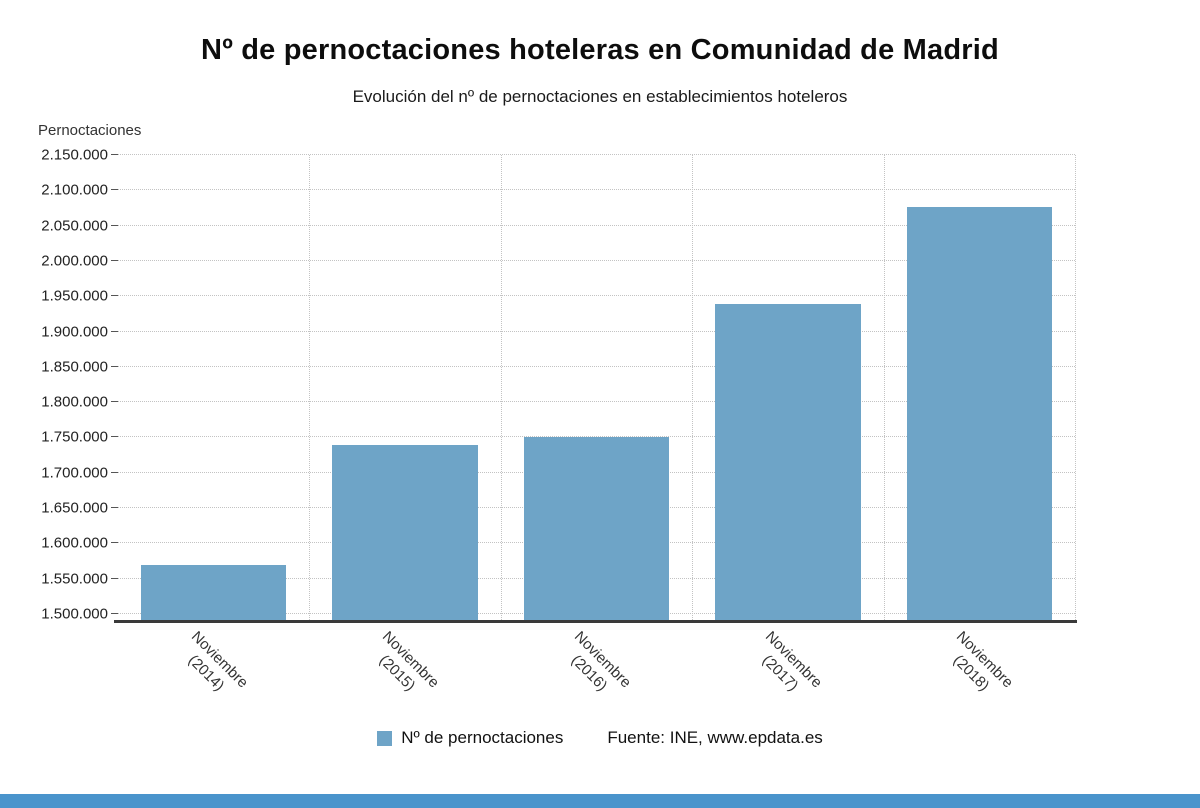  I want to click on y-tick-label: 1.500.000, so click(74, 614).